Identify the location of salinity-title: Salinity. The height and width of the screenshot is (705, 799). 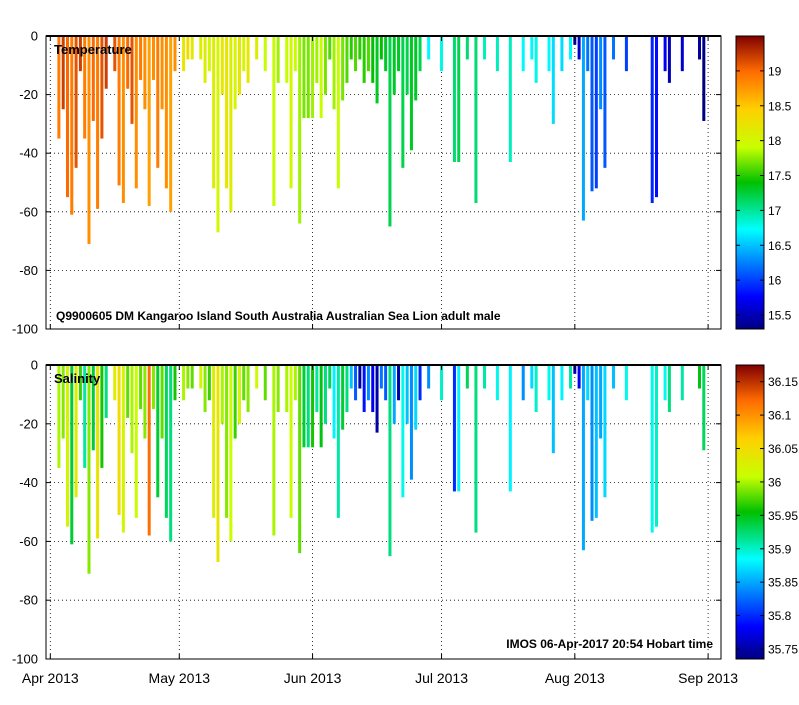
(77, 378).